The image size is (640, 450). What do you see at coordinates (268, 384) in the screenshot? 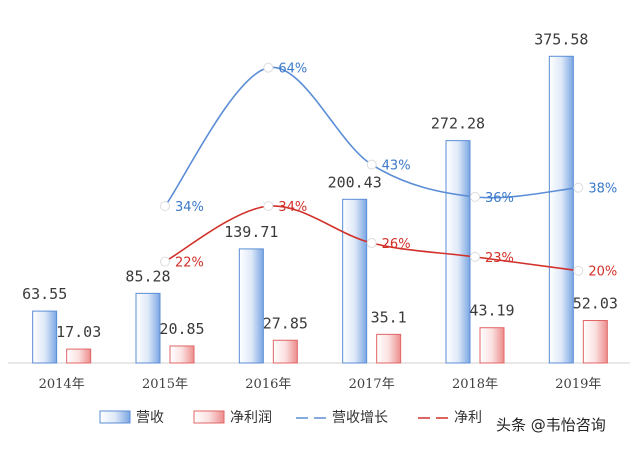
I see `x-tick-2: 2016年` at bounding box center [268, 384].